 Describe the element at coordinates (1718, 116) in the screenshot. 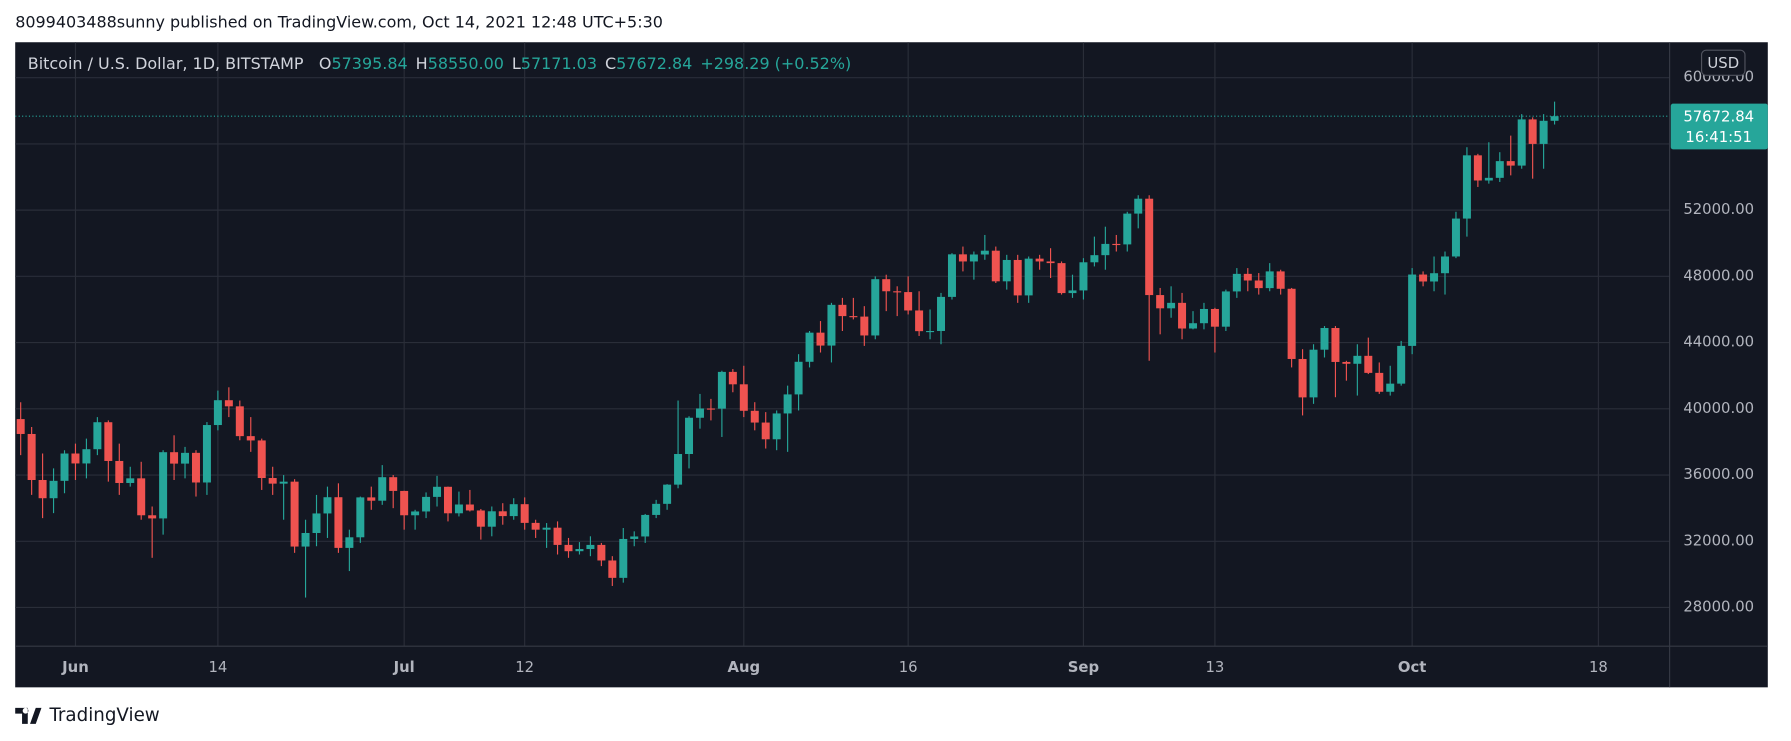

I see `last-price-label: 57672.84` at that location.